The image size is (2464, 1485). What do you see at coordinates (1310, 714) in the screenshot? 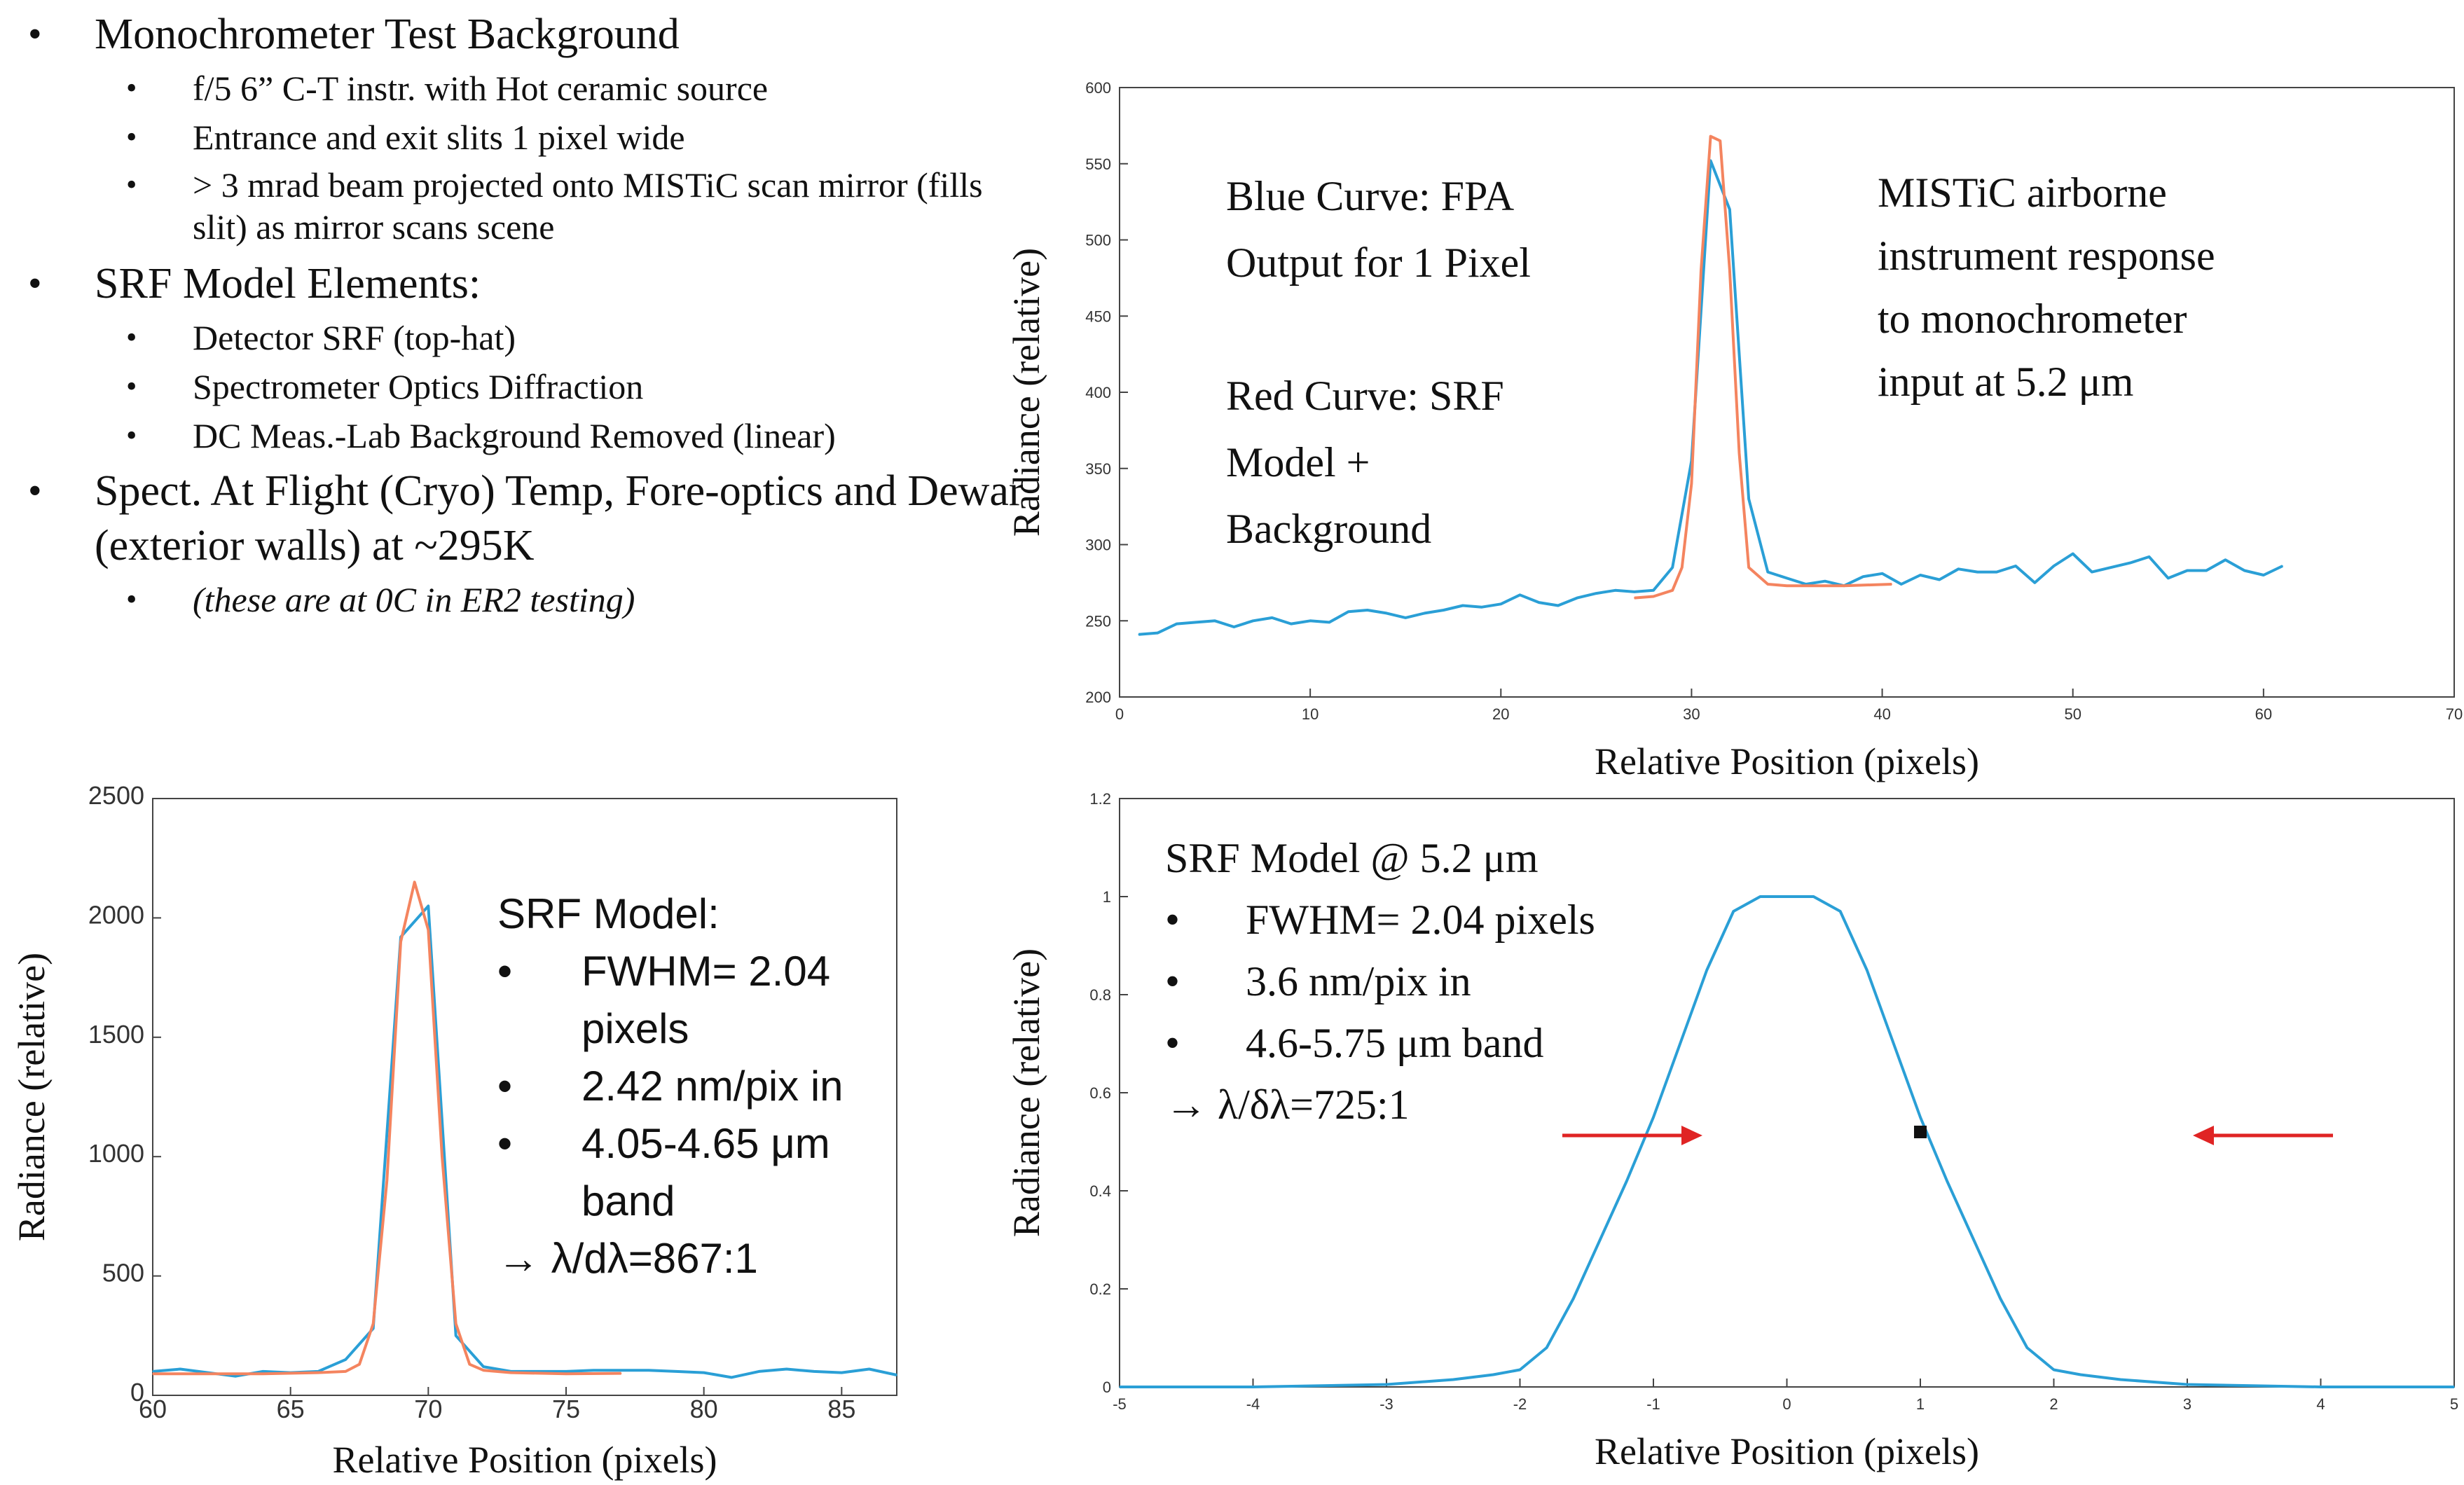
I see `x-tick-label: 10` at bounding box center [1310, 714].